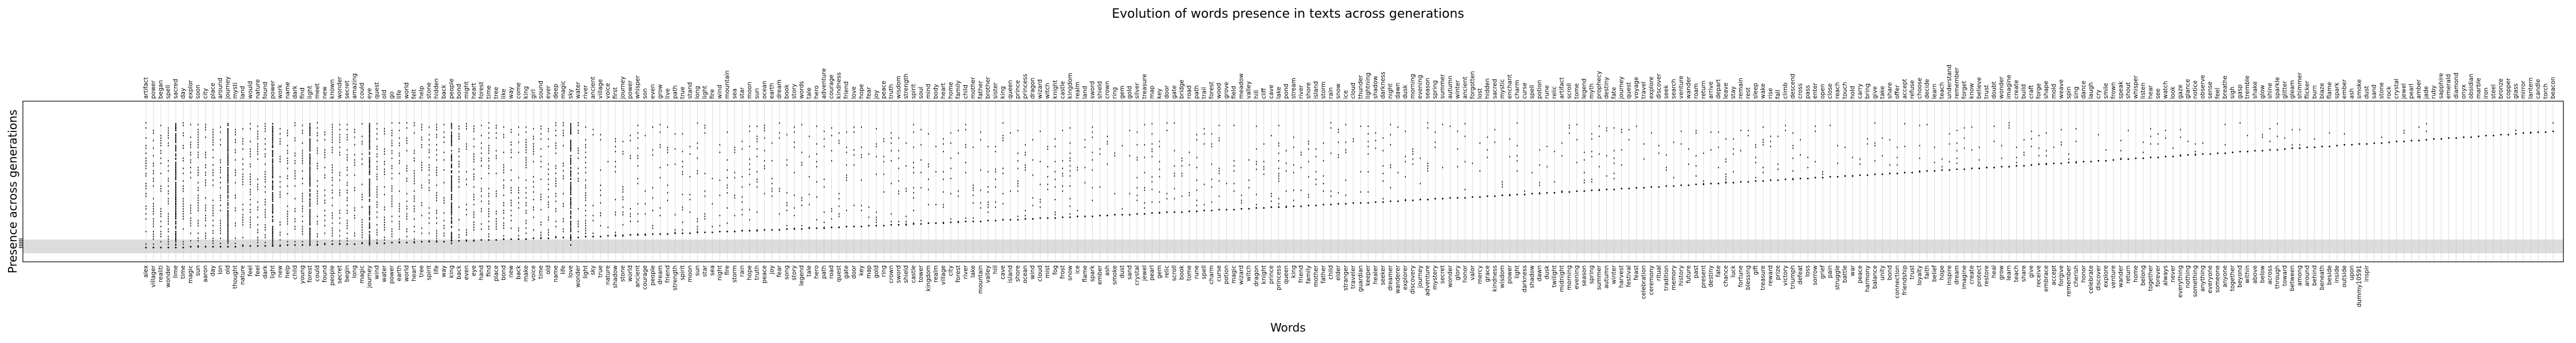  What do you see at coordinates (1599, 277) in the screenshot?
I see `bottom-word-label: summer` at bounding box center [1599, 277].